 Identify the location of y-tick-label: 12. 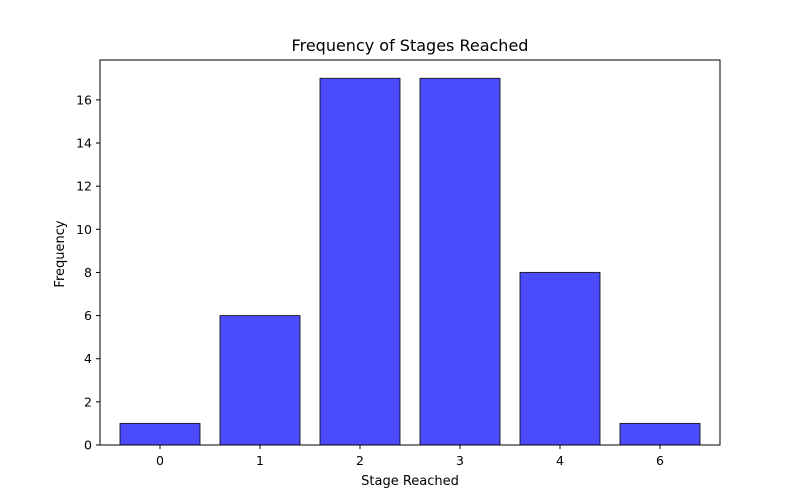
(84, 186).